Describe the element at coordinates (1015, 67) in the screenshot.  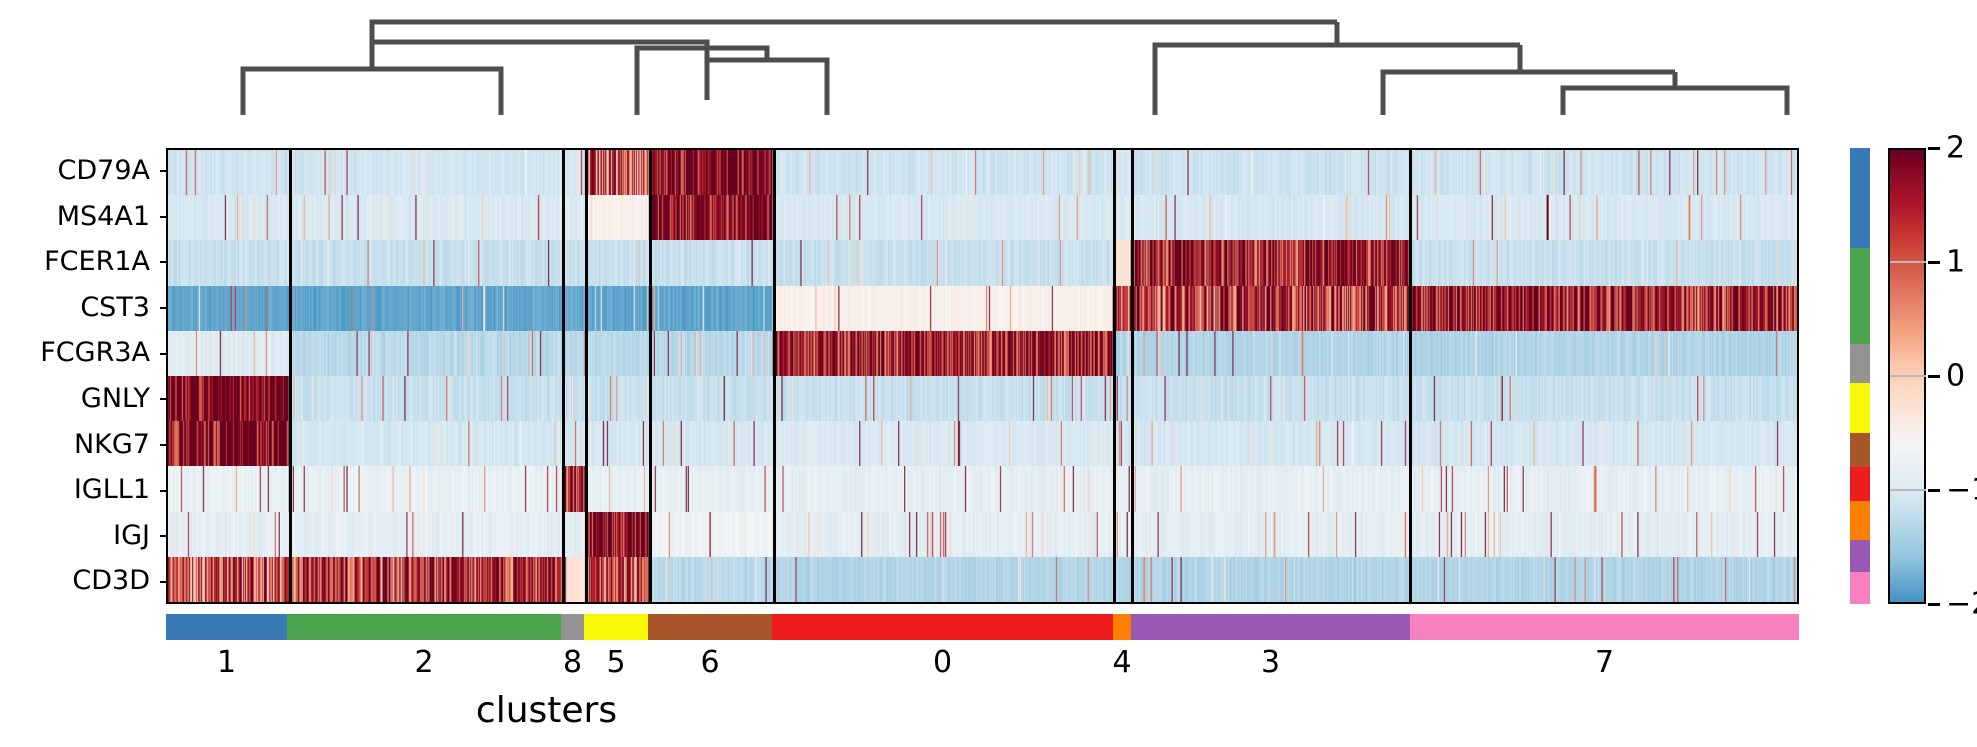
I see `dendrogram` at that location.